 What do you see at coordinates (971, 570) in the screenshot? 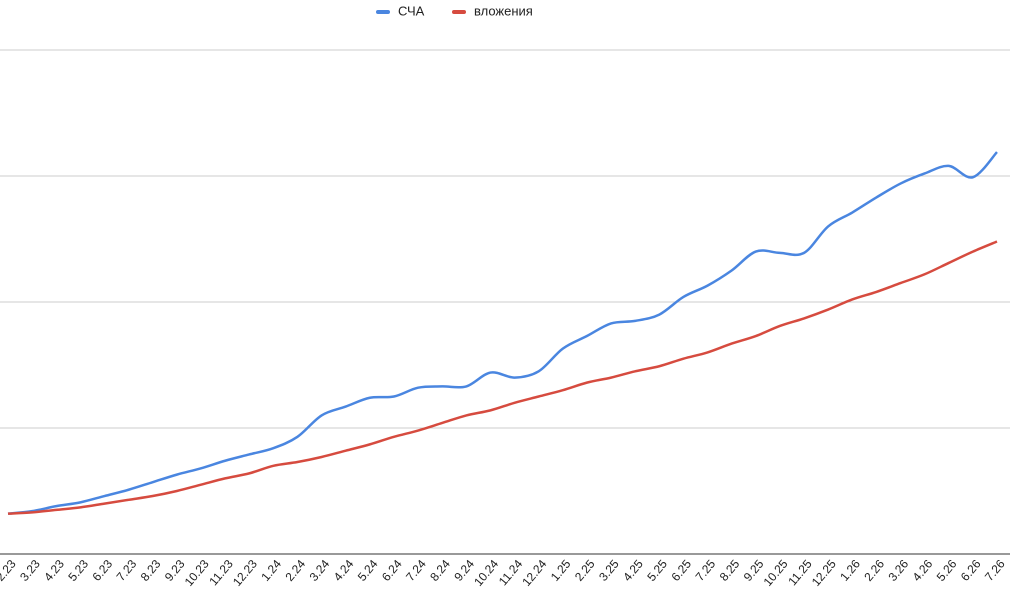
I see `x-tick-label: 6.26` at bounding box center [971, 570].